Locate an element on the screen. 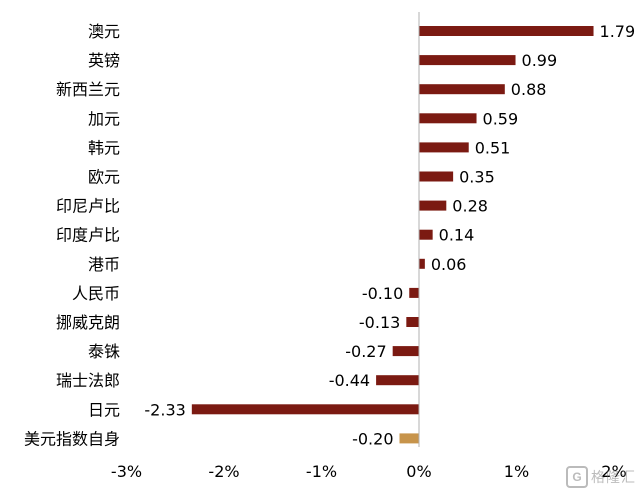  value-label: -0.10 is located at coordinates (382, 293).